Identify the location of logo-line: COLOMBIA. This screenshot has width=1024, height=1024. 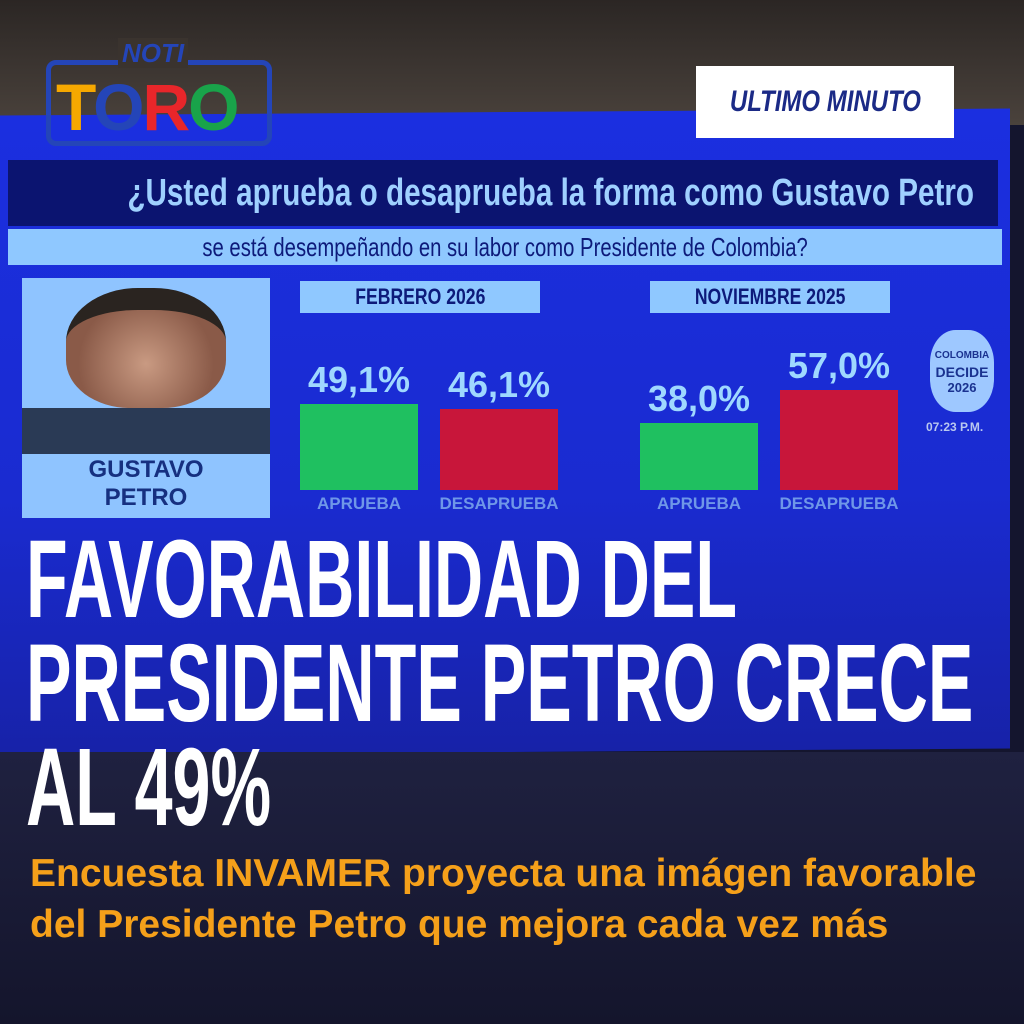
(962, 355).